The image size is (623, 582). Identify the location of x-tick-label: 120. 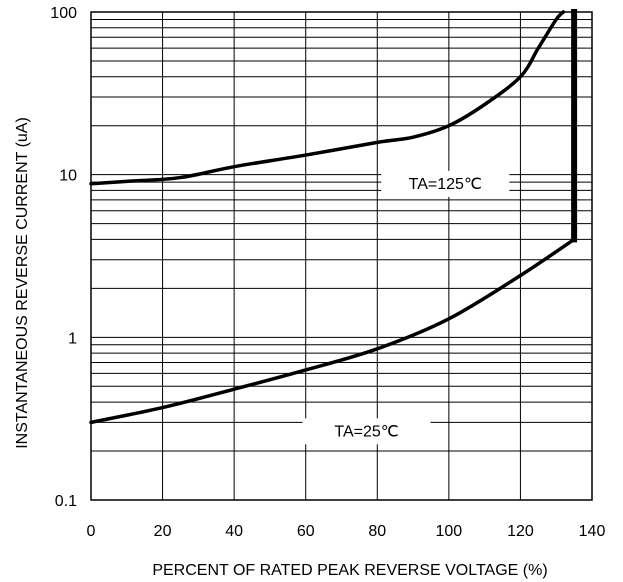
(520, 531).